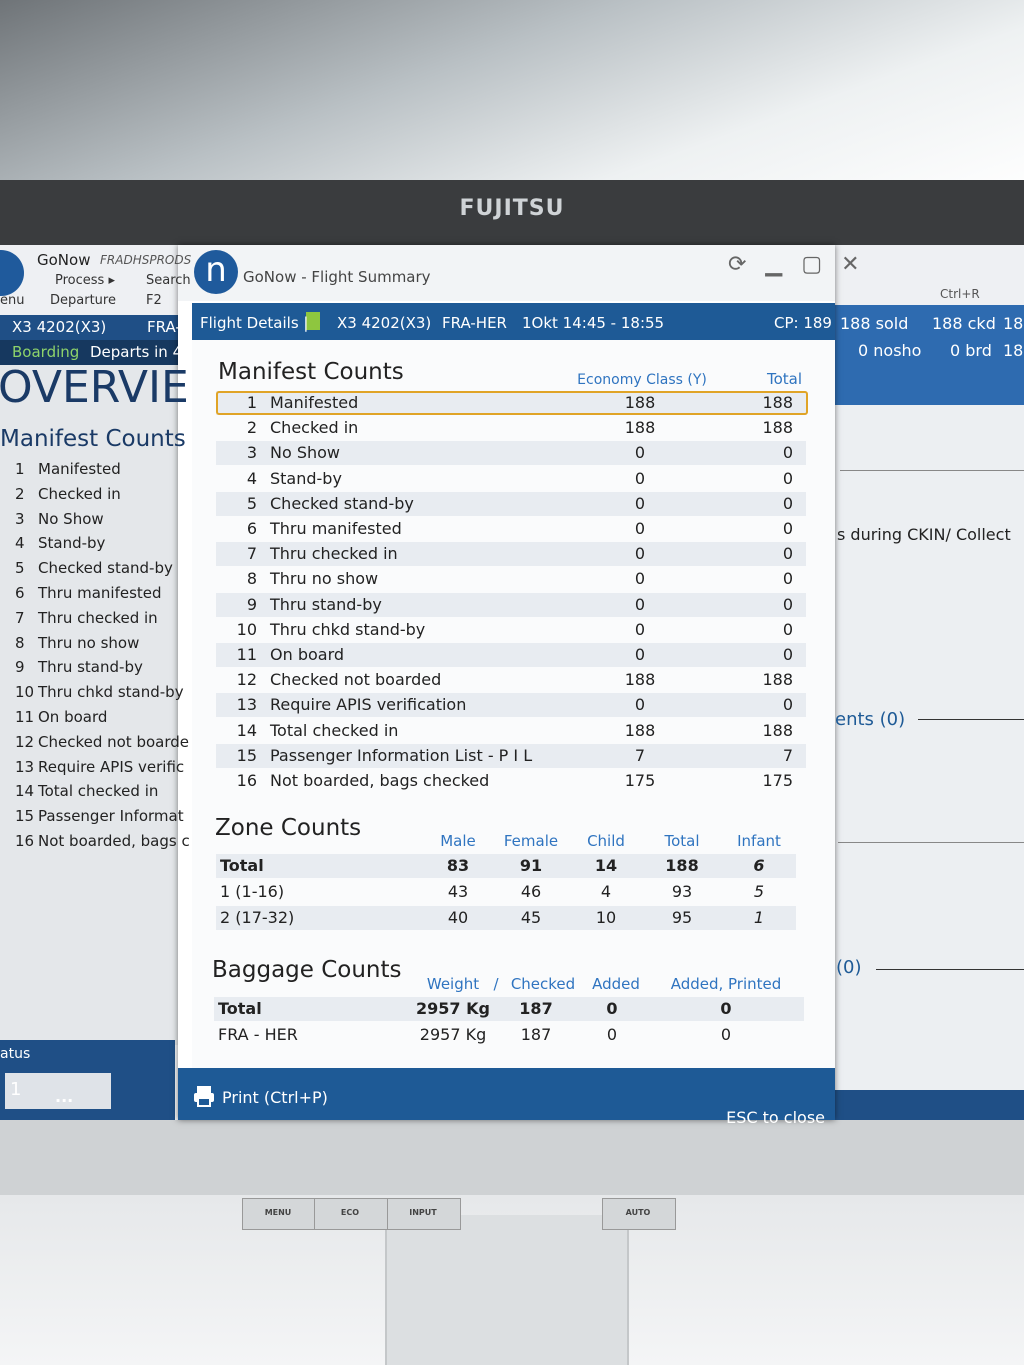 Image resolution: width=1024 pixels, height=1365 pixels. What do you see at coordinates (423, 1212) in the screenshot?
I see `monitor-button: INPUT` at bounding box center [423, 1212].